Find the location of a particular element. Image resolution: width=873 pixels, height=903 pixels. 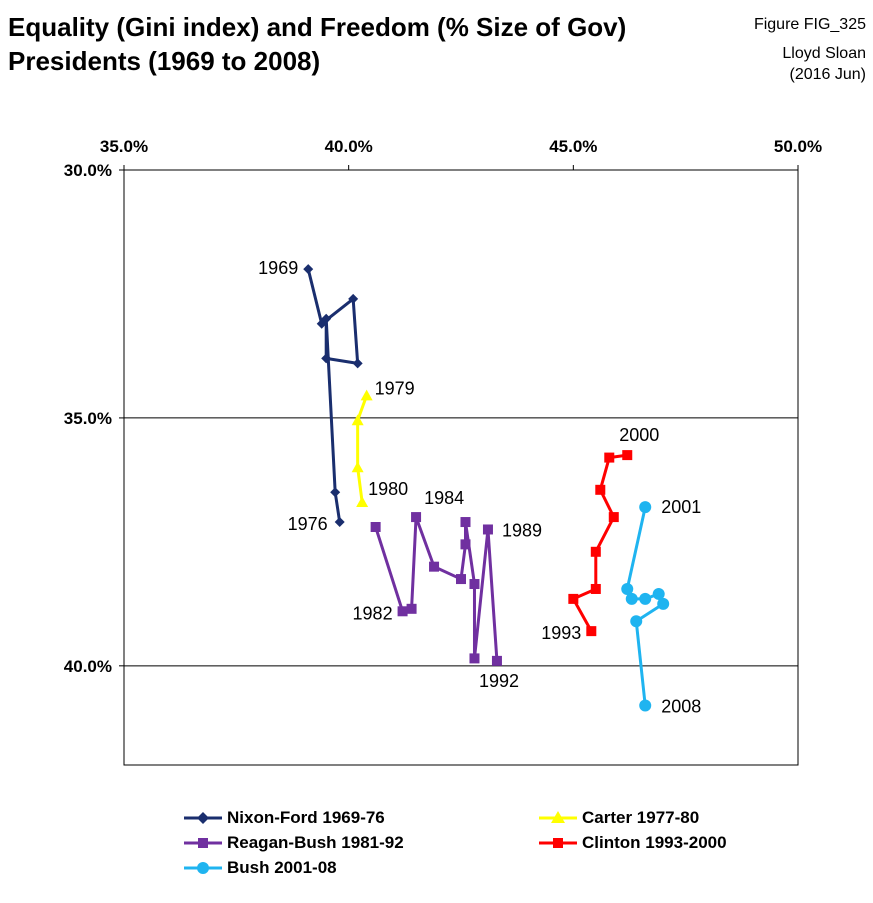

point-label: 2000 is located at coordinates (639, 435).